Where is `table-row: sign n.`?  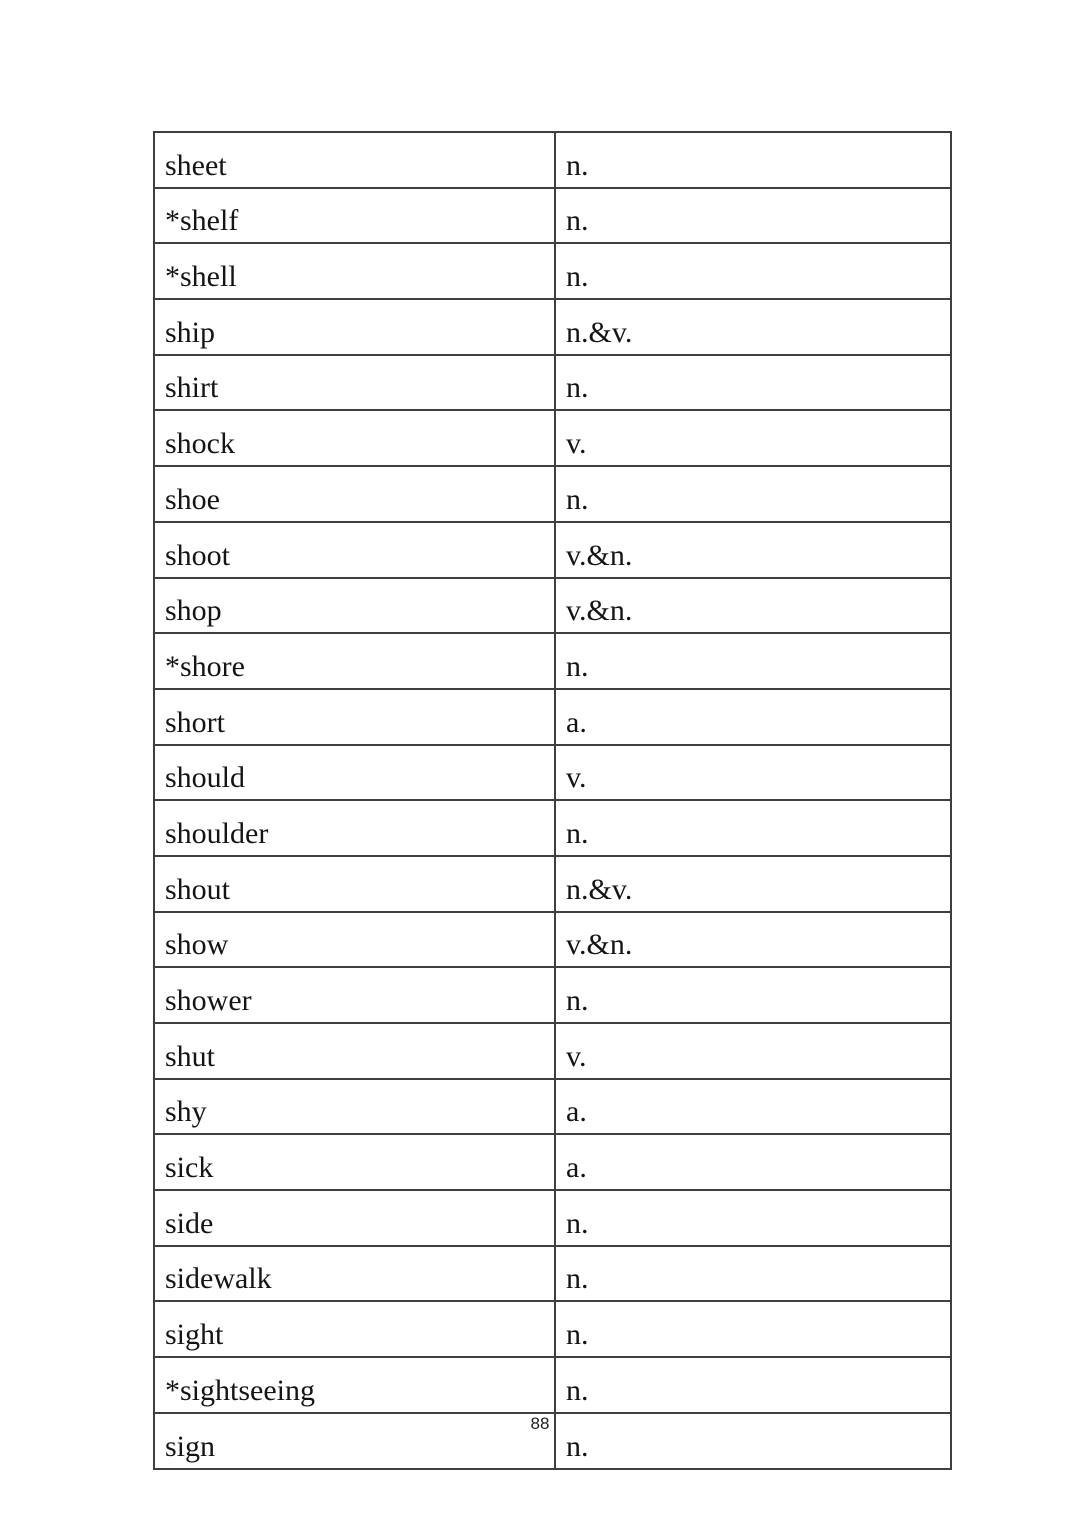 table-row: sign n. is located at coordinates (552, 1440).